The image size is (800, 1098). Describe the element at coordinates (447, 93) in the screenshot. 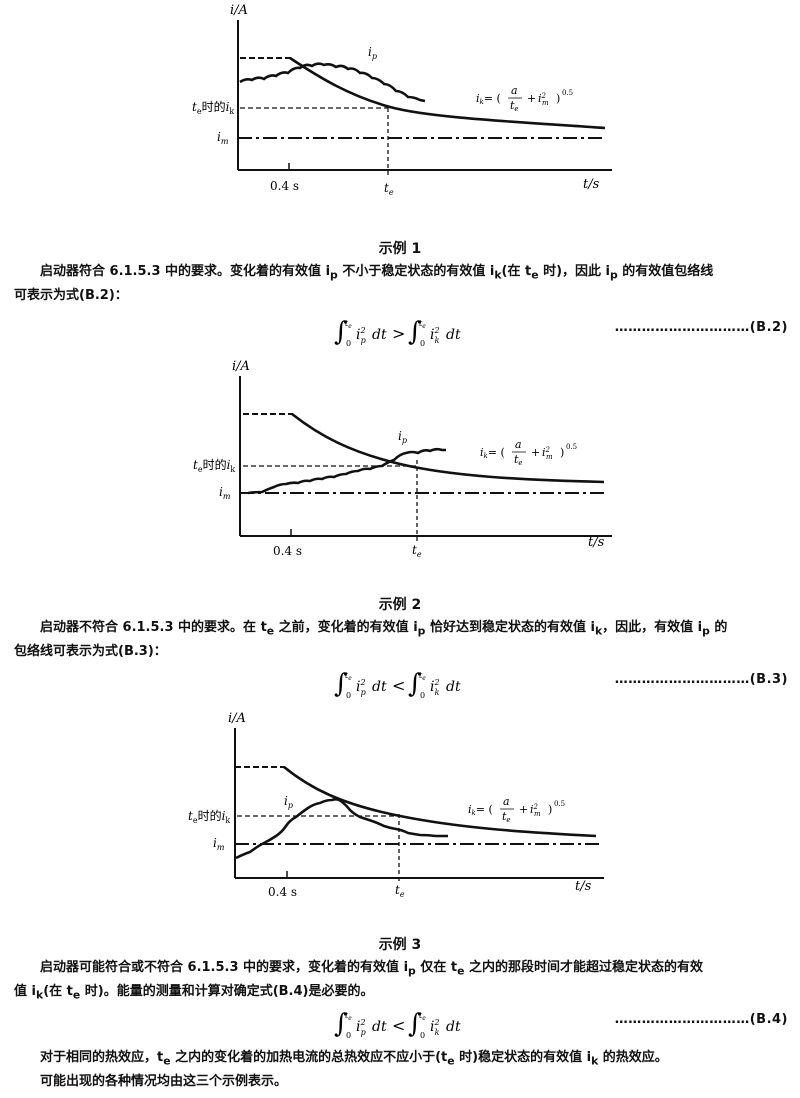

I see `ik-curve` at that location.